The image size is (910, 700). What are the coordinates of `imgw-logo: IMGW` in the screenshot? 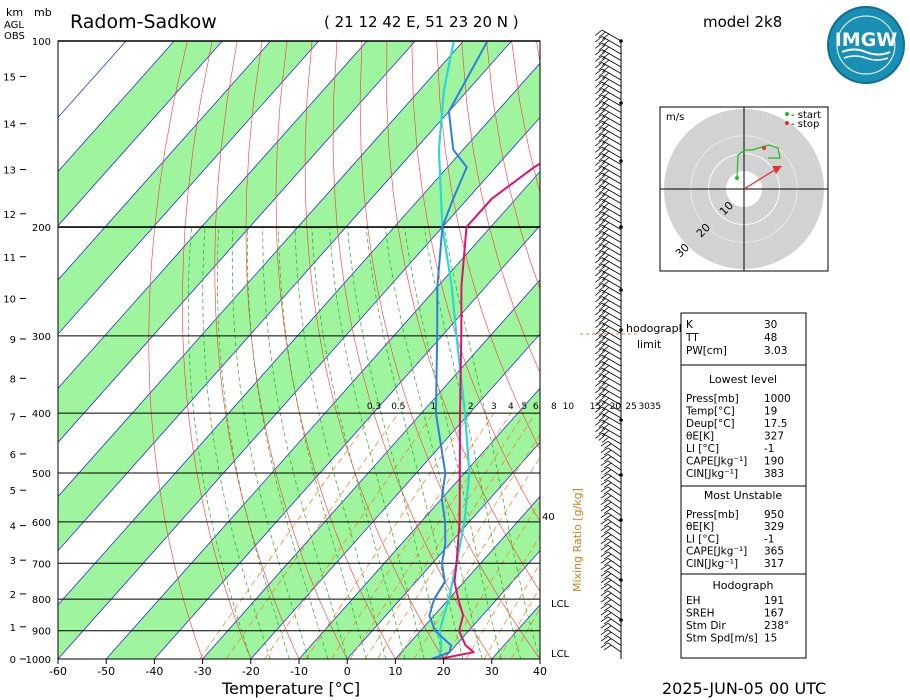 It's located at (866, 45).